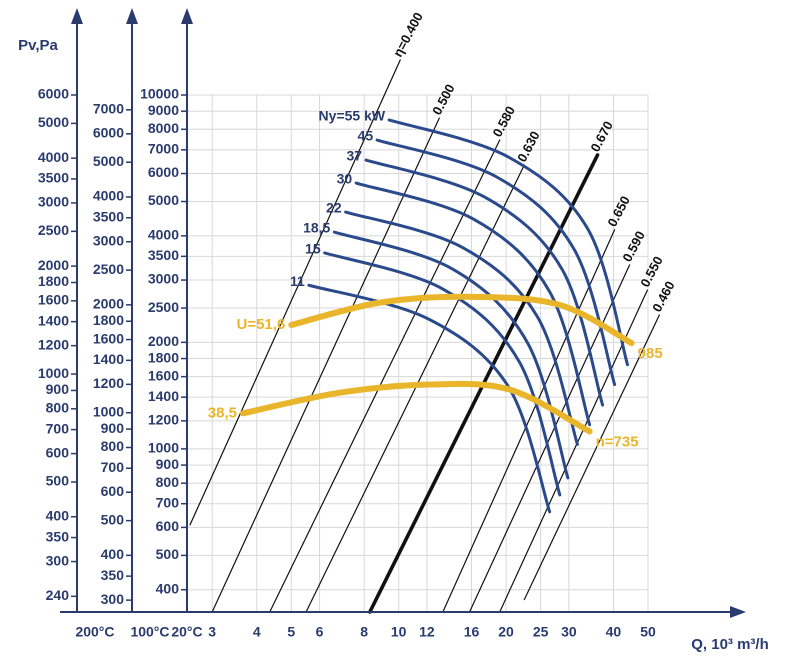 This screenshot has height=671, width=794. I want to click on y-tick-label: 9000, so click(163, 110).